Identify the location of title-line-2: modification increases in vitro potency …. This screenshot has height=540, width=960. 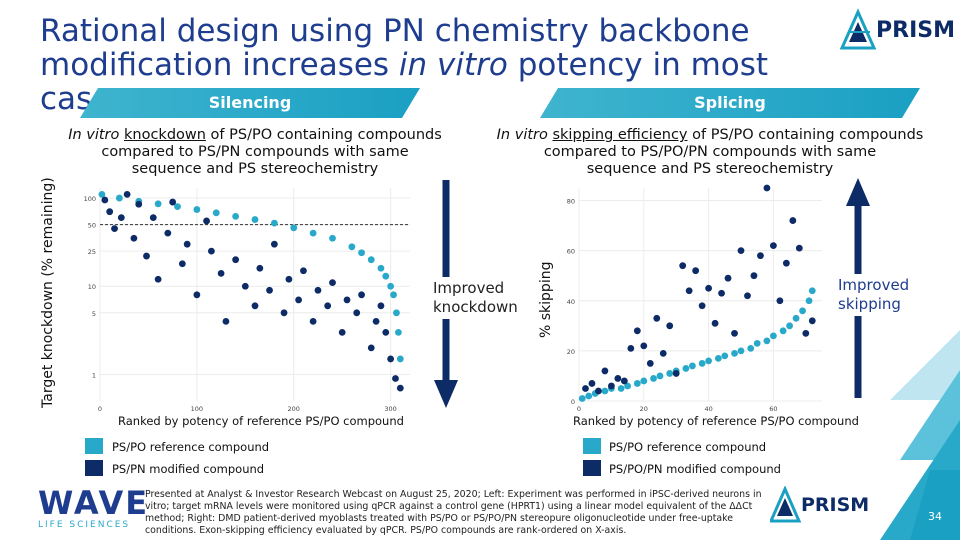
(440, 82).